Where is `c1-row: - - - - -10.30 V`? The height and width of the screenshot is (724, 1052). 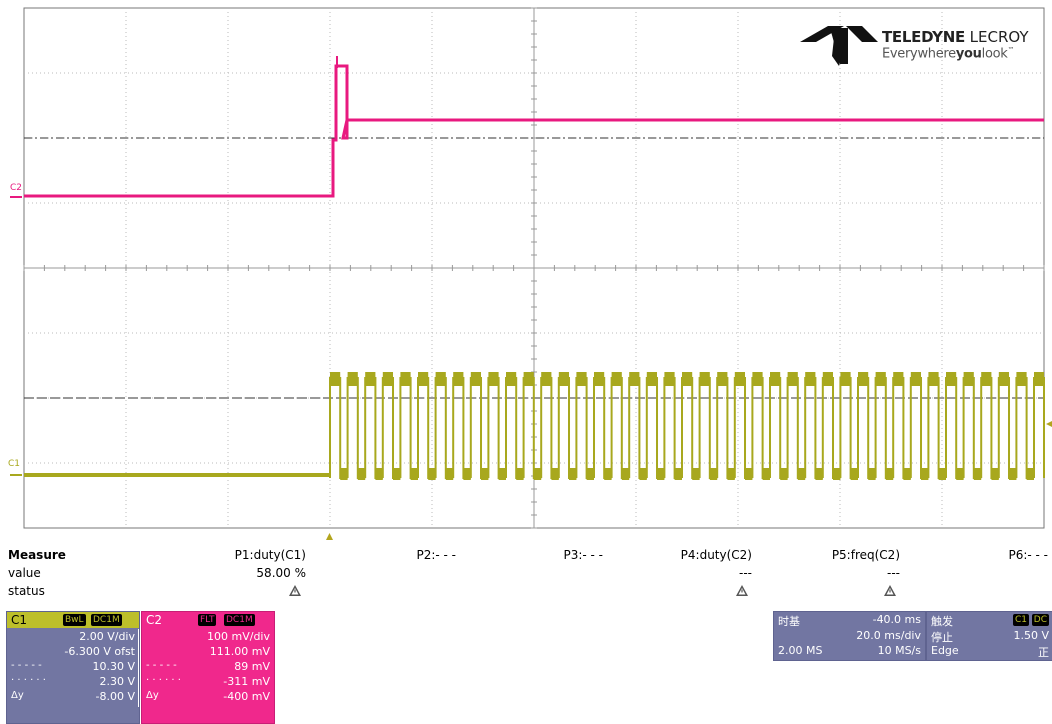 c1-row: - - - - -10.30 V is located at coordinates (73, 666).